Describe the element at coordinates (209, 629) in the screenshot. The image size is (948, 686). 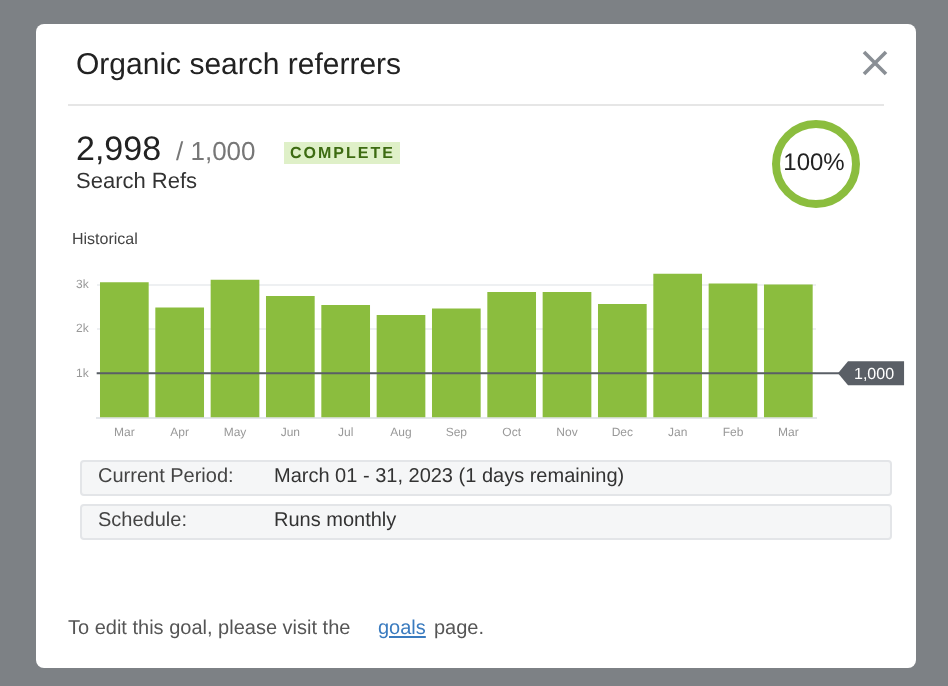
I see `text: To edit this goal, please visit the` at that location.